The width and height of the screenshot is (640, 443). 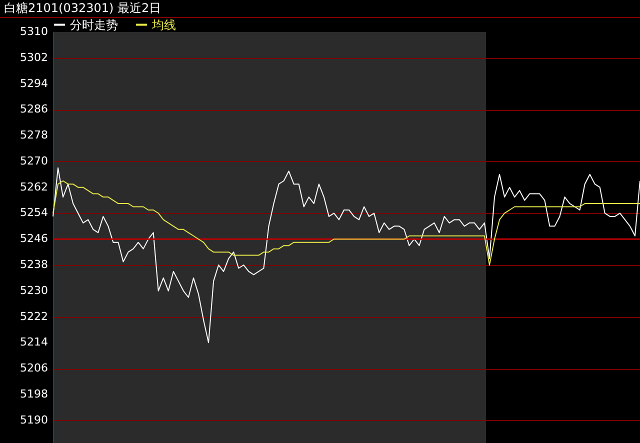 What do you see at coordinates (34, 83) in the screenshot?
I see `y-tick-label: 5294` at bounding box center [34, 83].